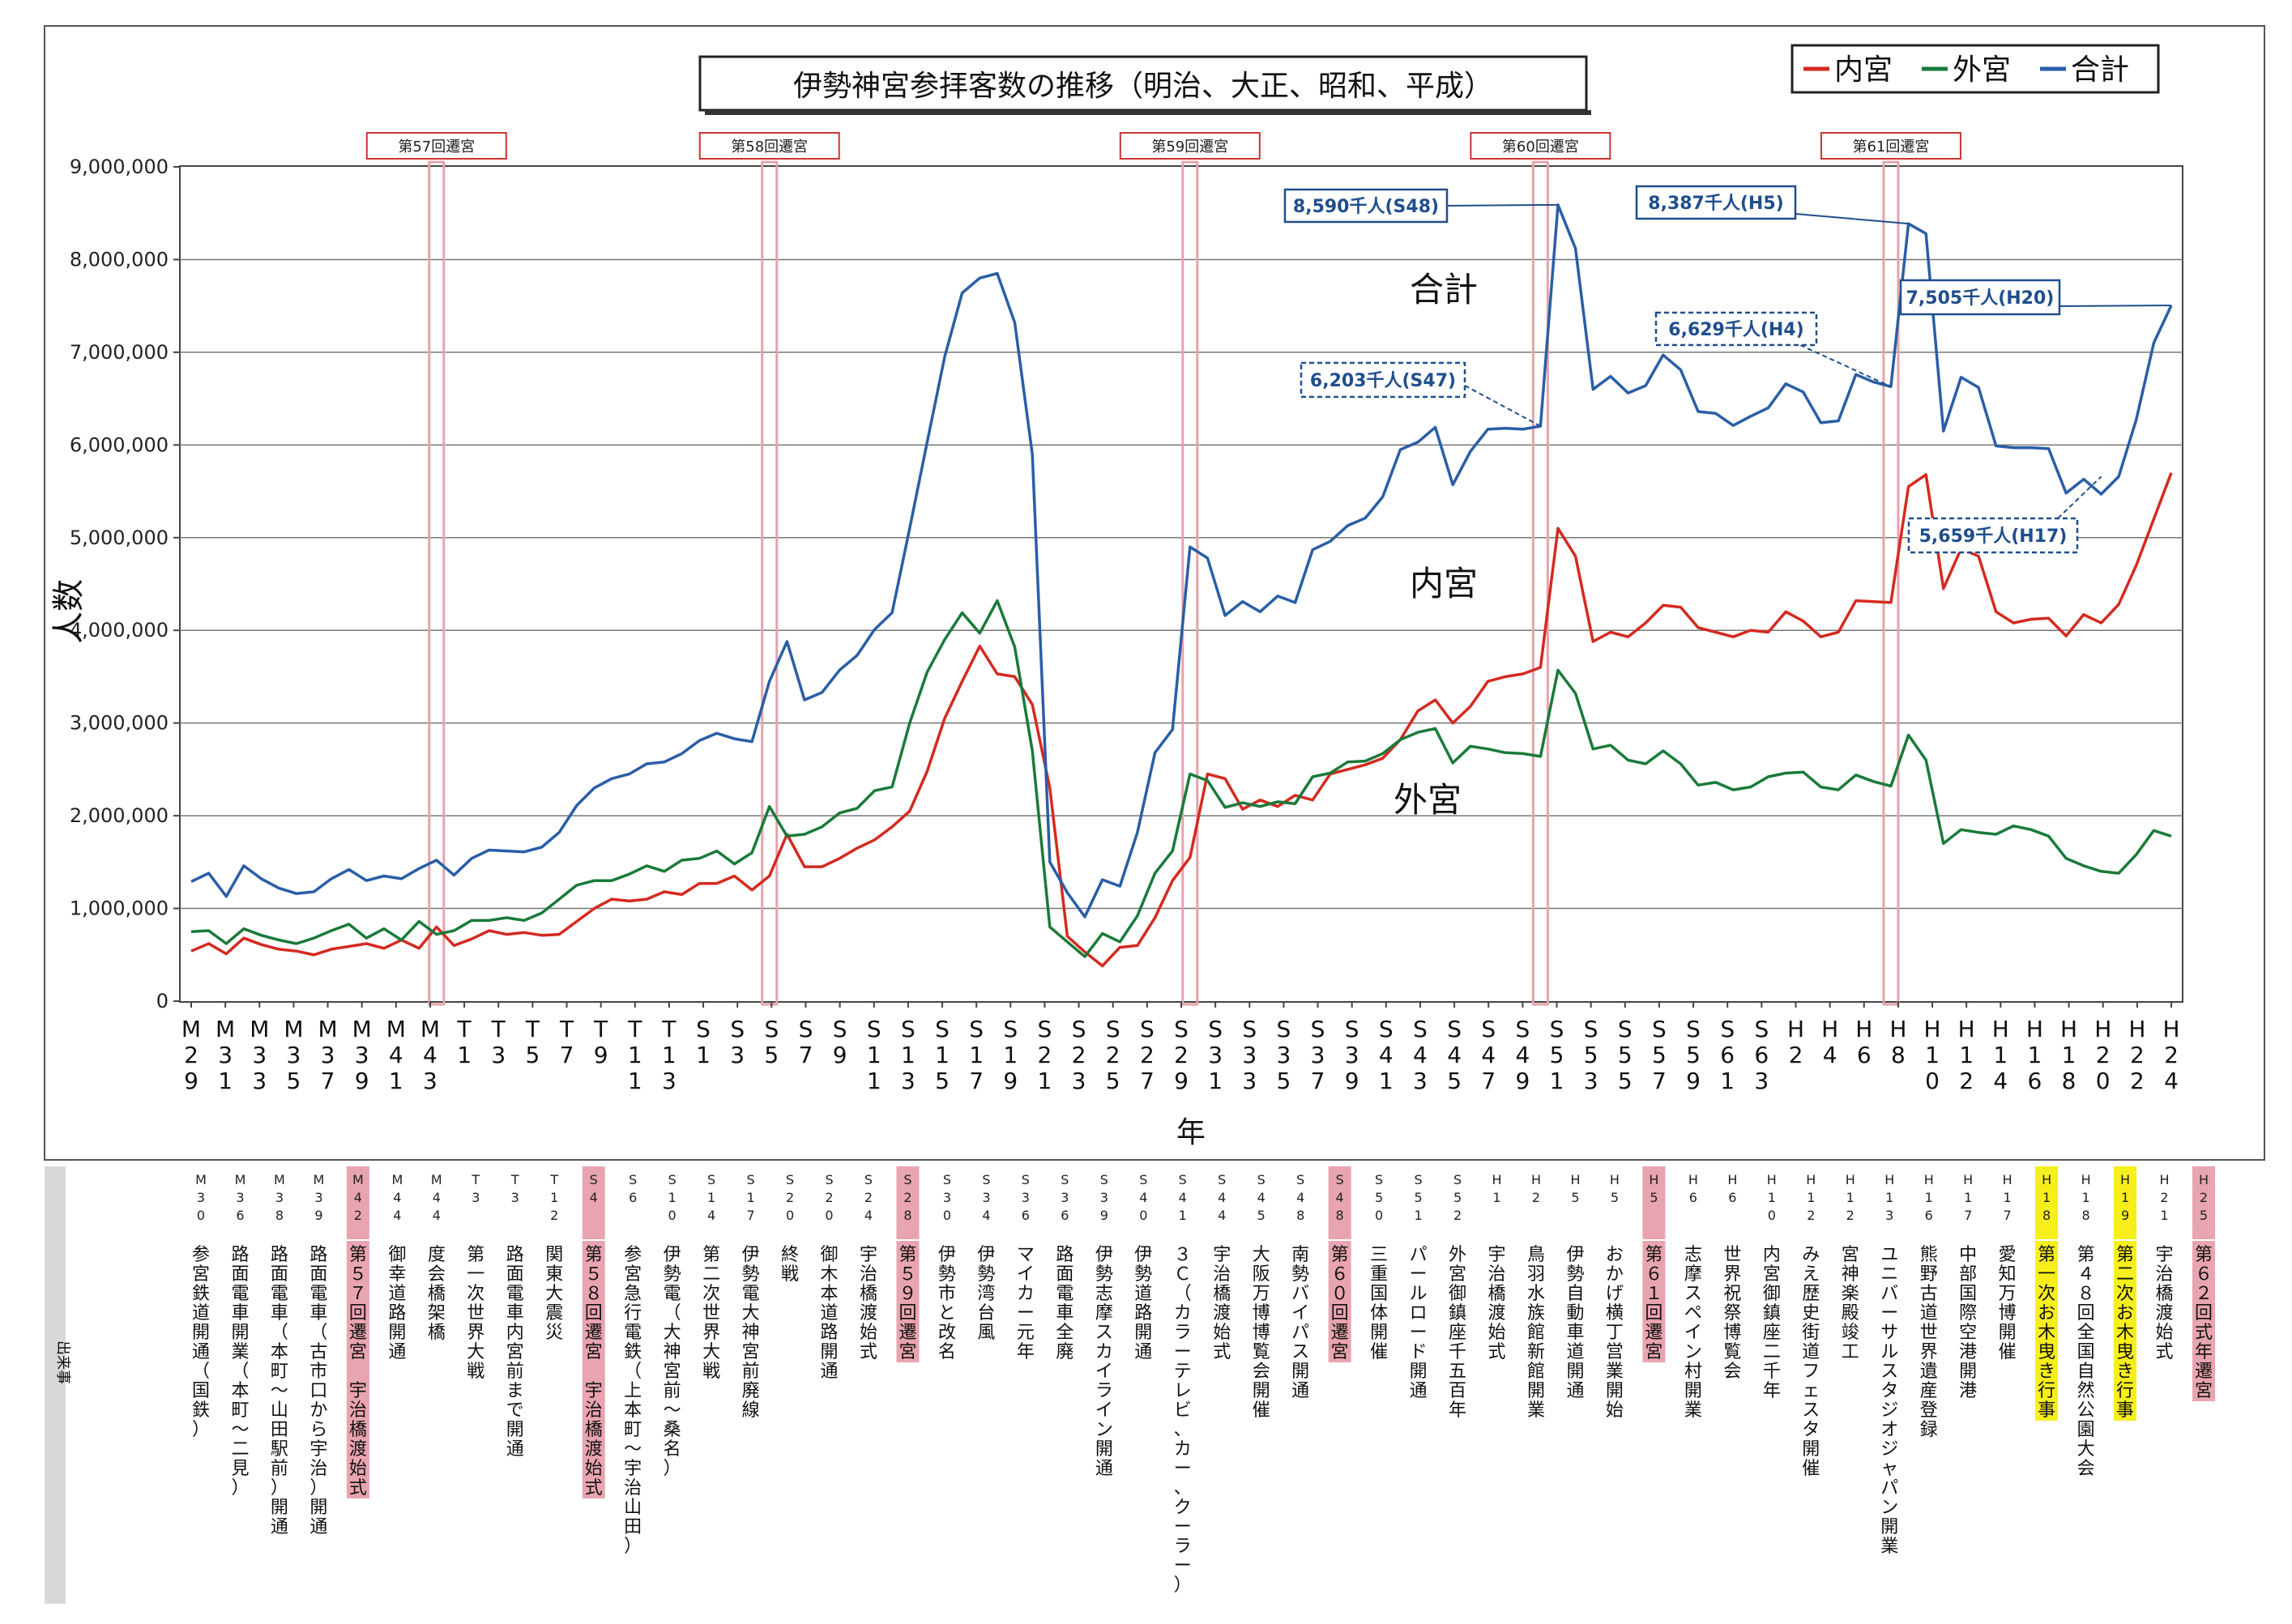  I want to click on event-text: 中部国際空港開港, so click(1968, 1323).